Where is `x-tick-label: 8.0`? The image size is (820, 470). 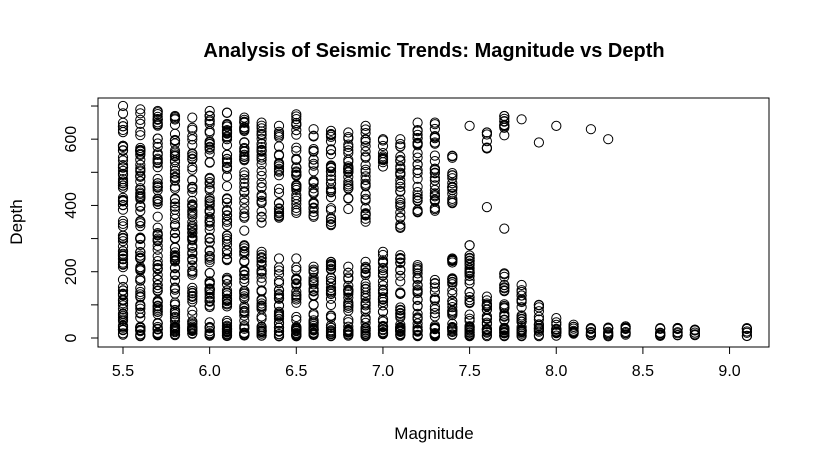 x-tick-label: 8.0 is located at coordinates (556, 371).